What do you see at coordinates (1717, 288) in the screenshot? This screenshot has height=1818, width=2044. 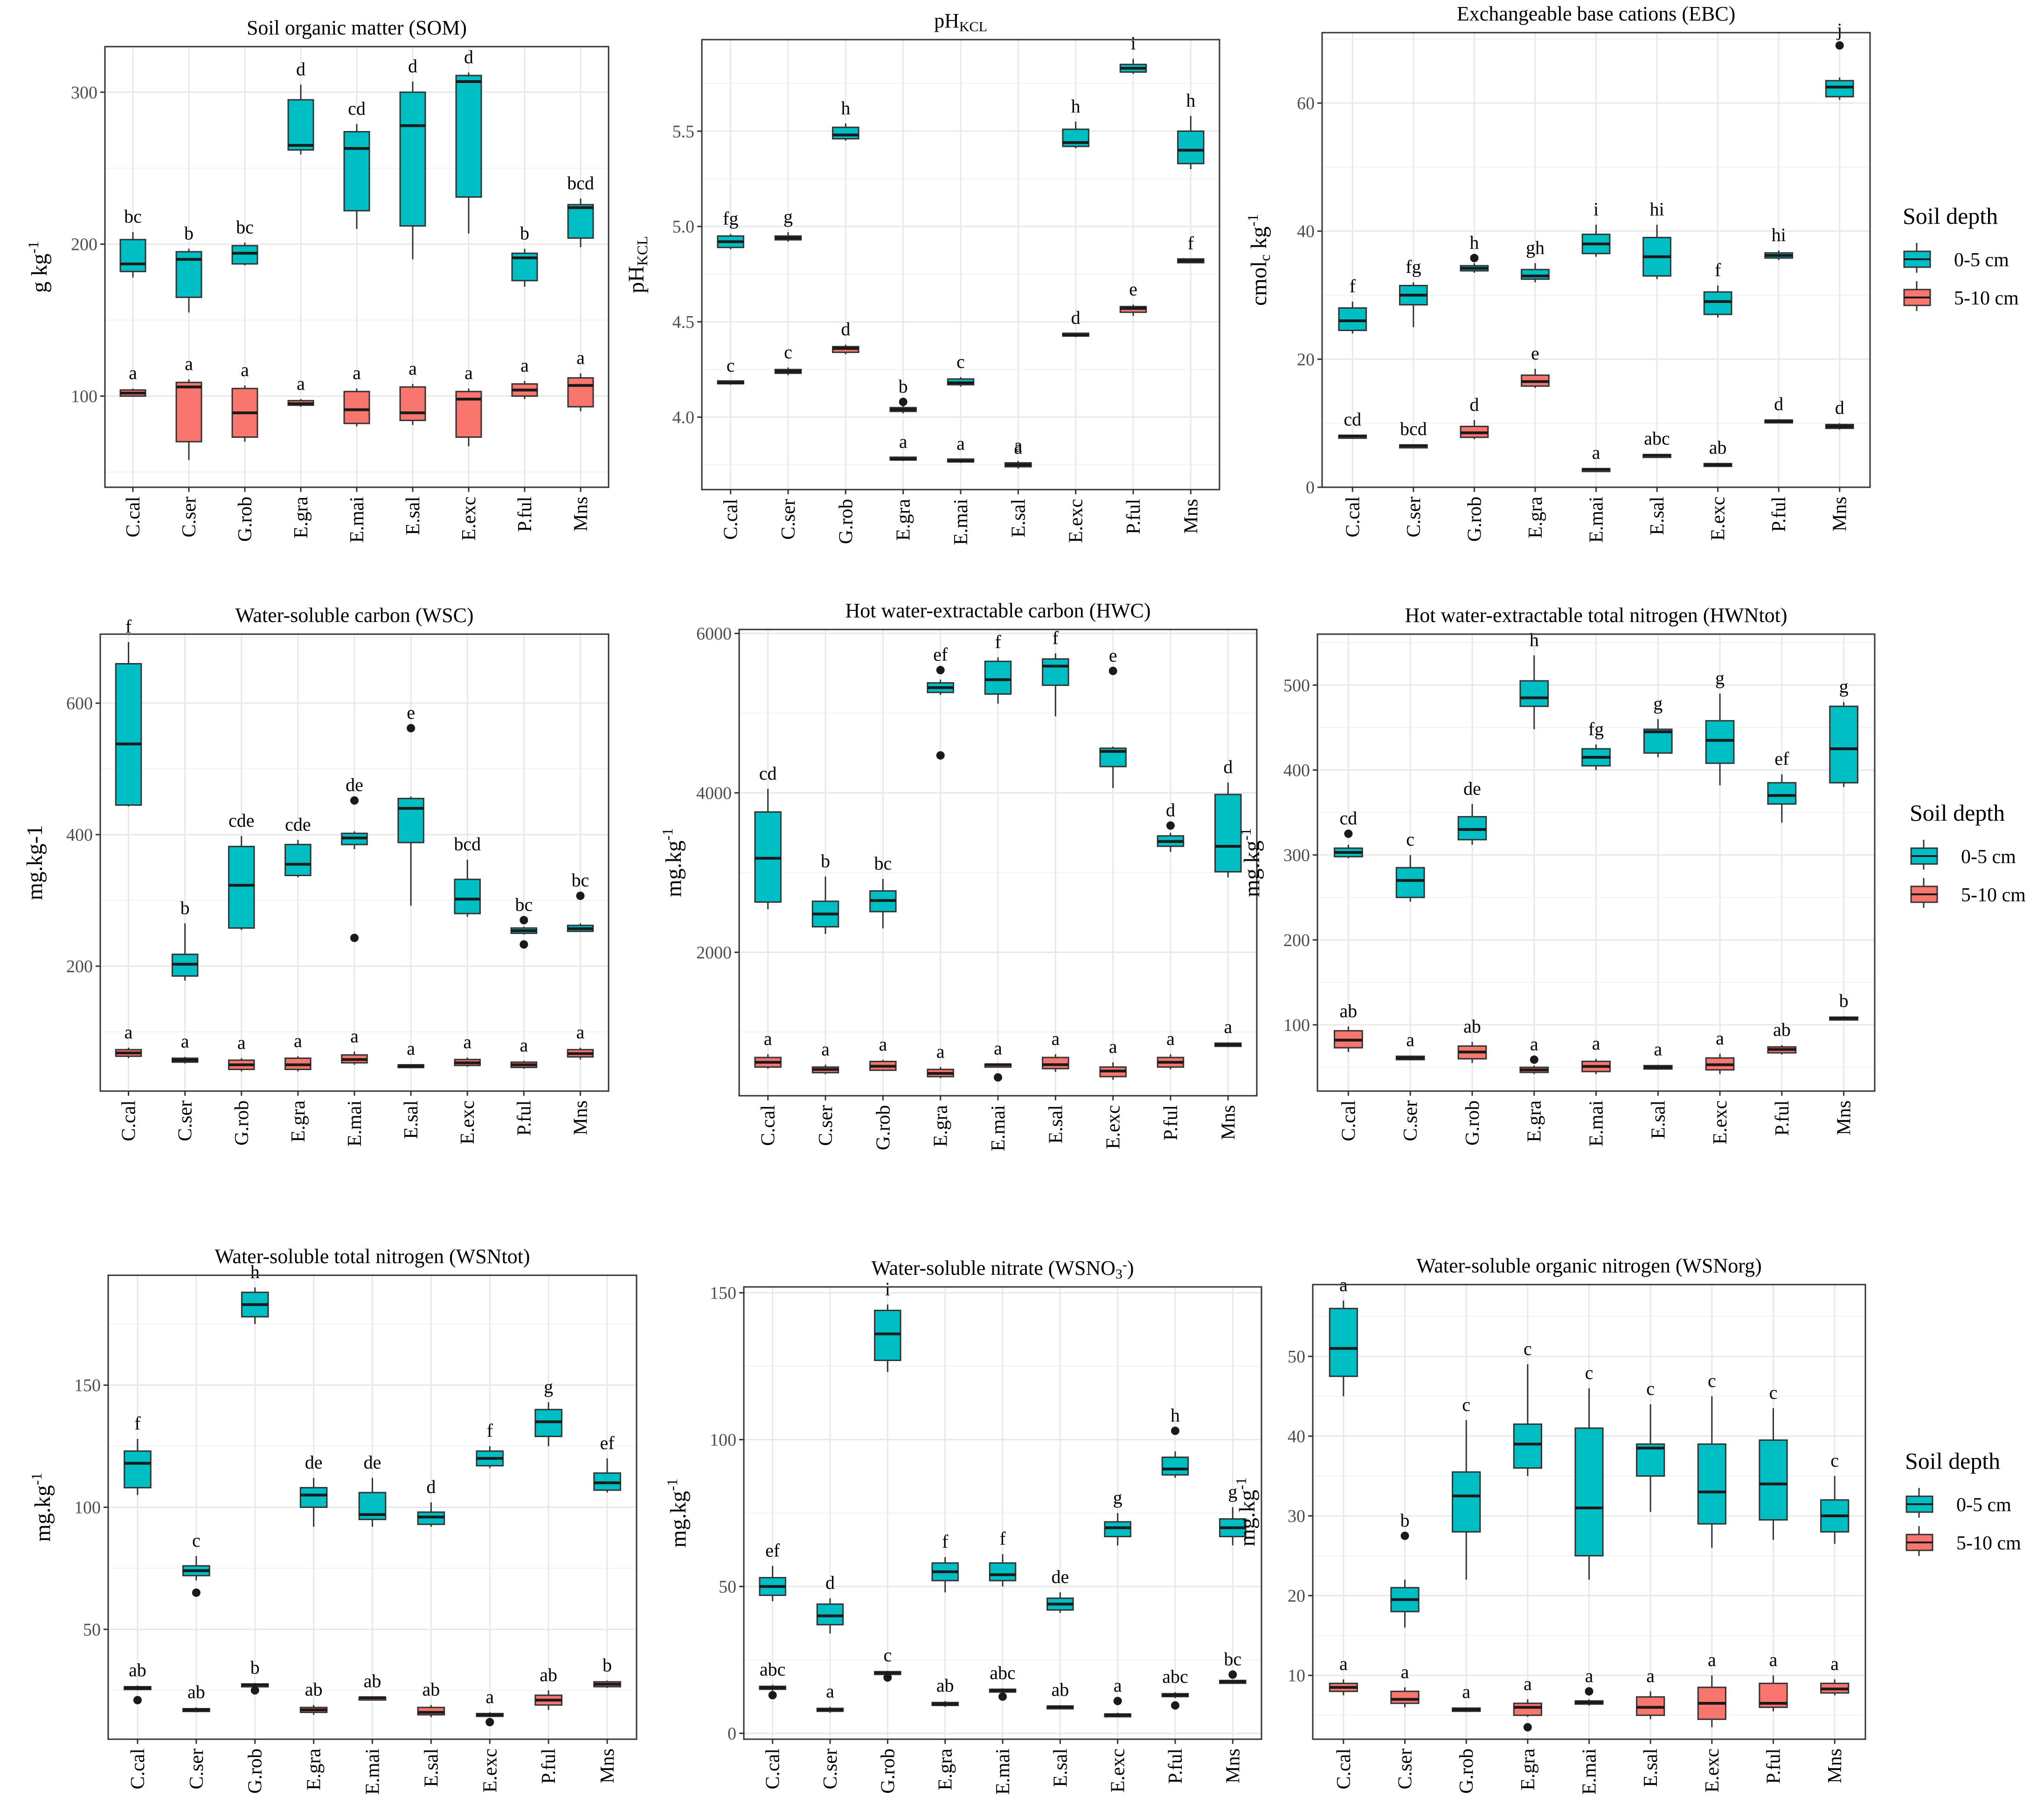 I see `box-e-exc: f` at bounding box center [1717, 288].